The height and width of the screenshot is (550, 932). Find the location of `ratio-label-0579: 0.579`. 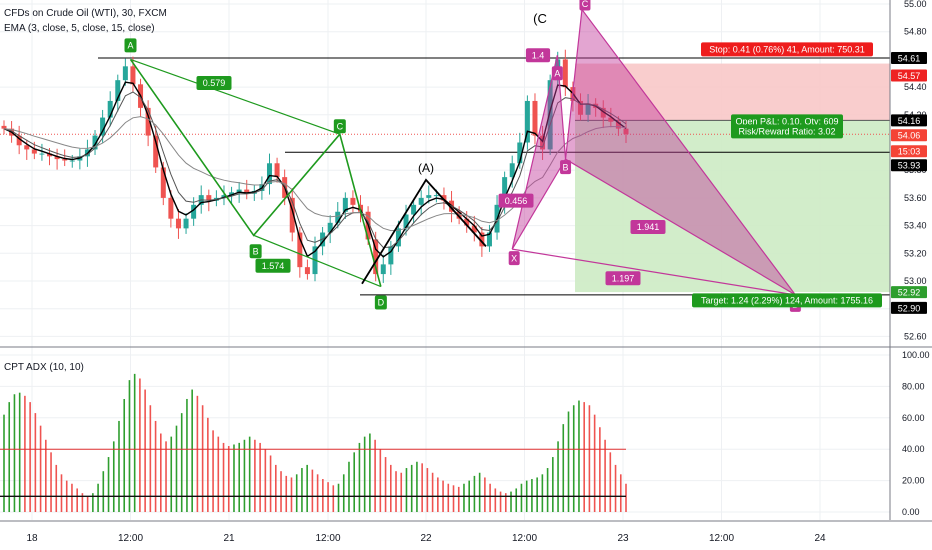

ratio-label-0579: 0.579 is located at coordinates (214, 83).